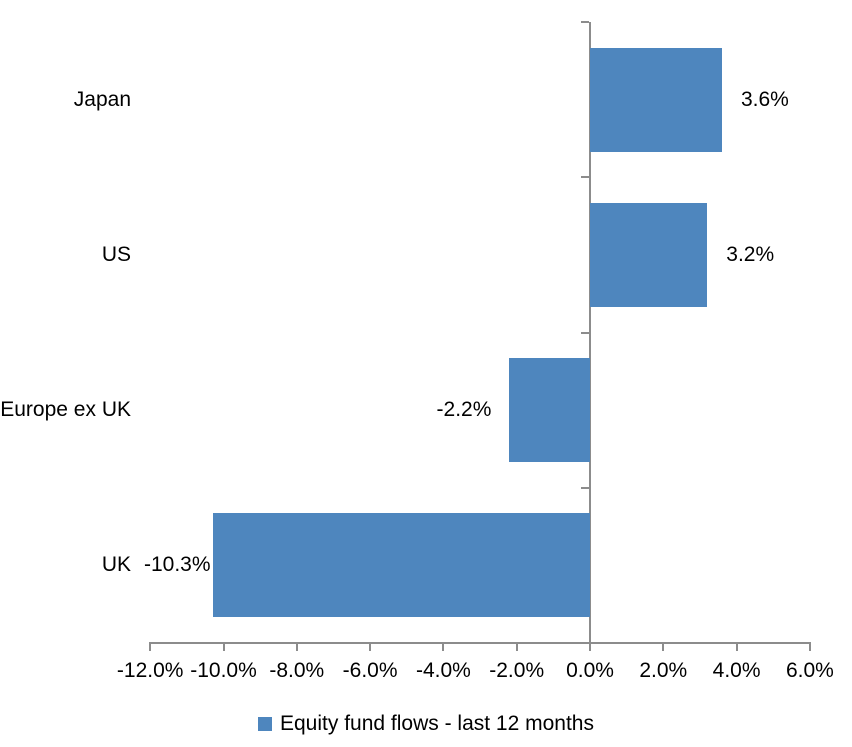  I want to click on legend-swatch-icon, so click(265, 724).